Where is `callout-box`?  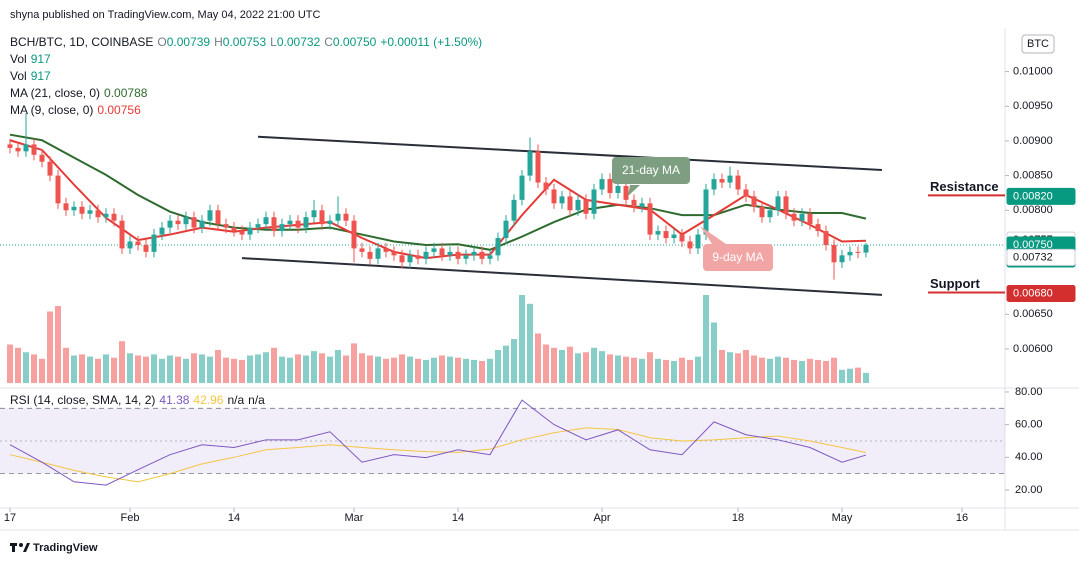 callout-box is located at coordinates (738, 257).